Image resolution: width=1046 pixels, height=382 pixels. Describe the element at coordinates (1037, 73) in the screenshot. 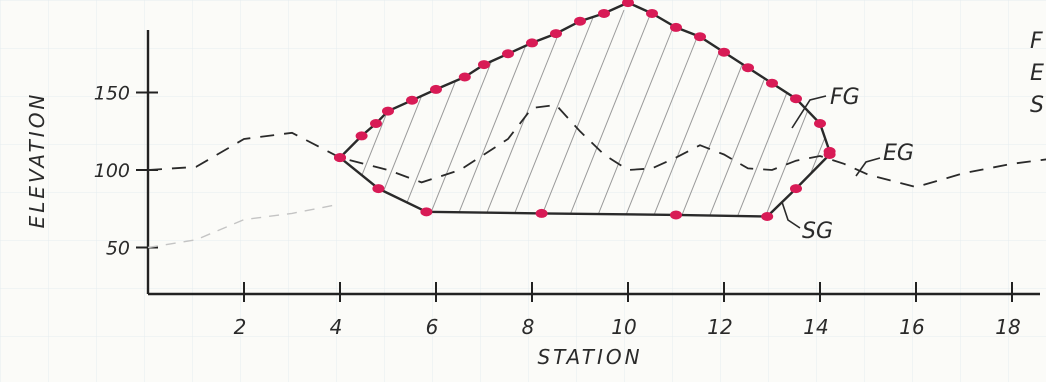

I see `legend-partial-e: E` at that location.